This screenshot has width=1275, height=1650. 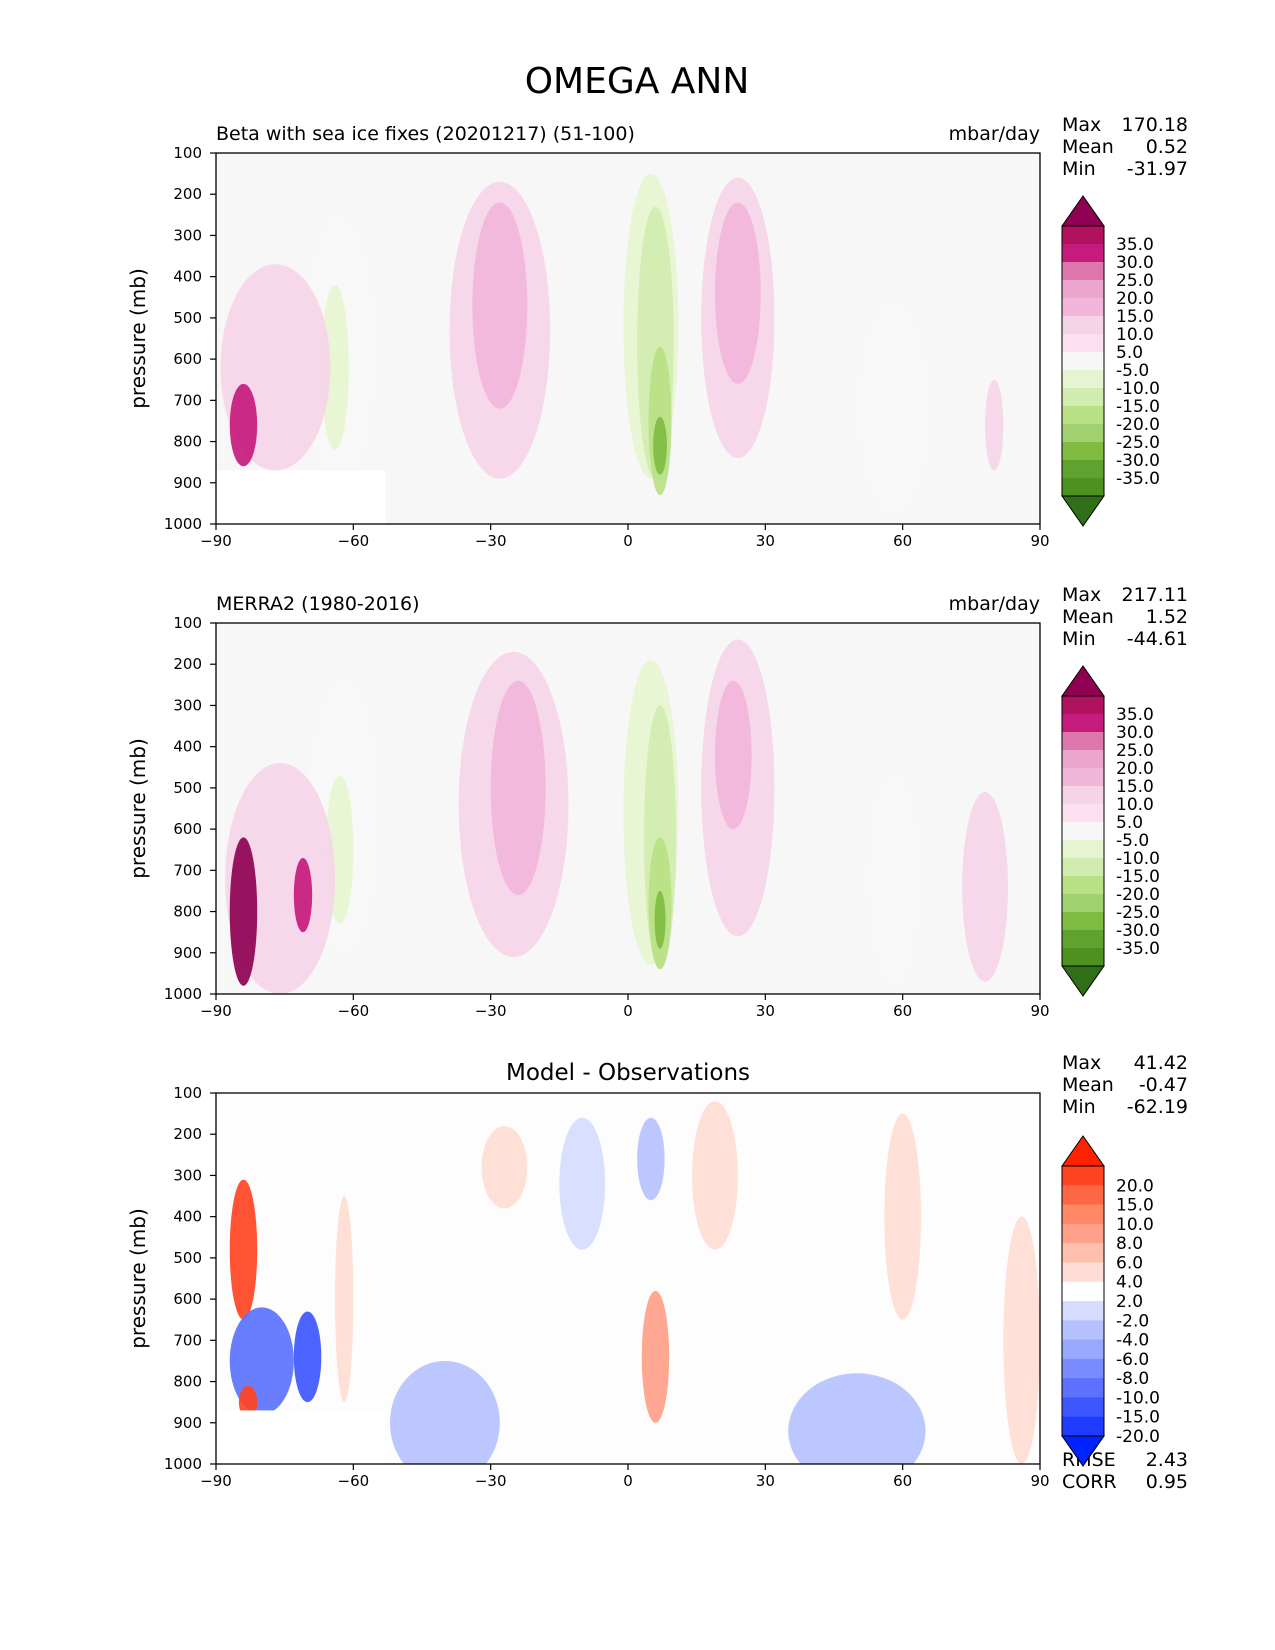 I want to click on colorbar-tick-label: 6.0, so click(x=1129, y=1263).